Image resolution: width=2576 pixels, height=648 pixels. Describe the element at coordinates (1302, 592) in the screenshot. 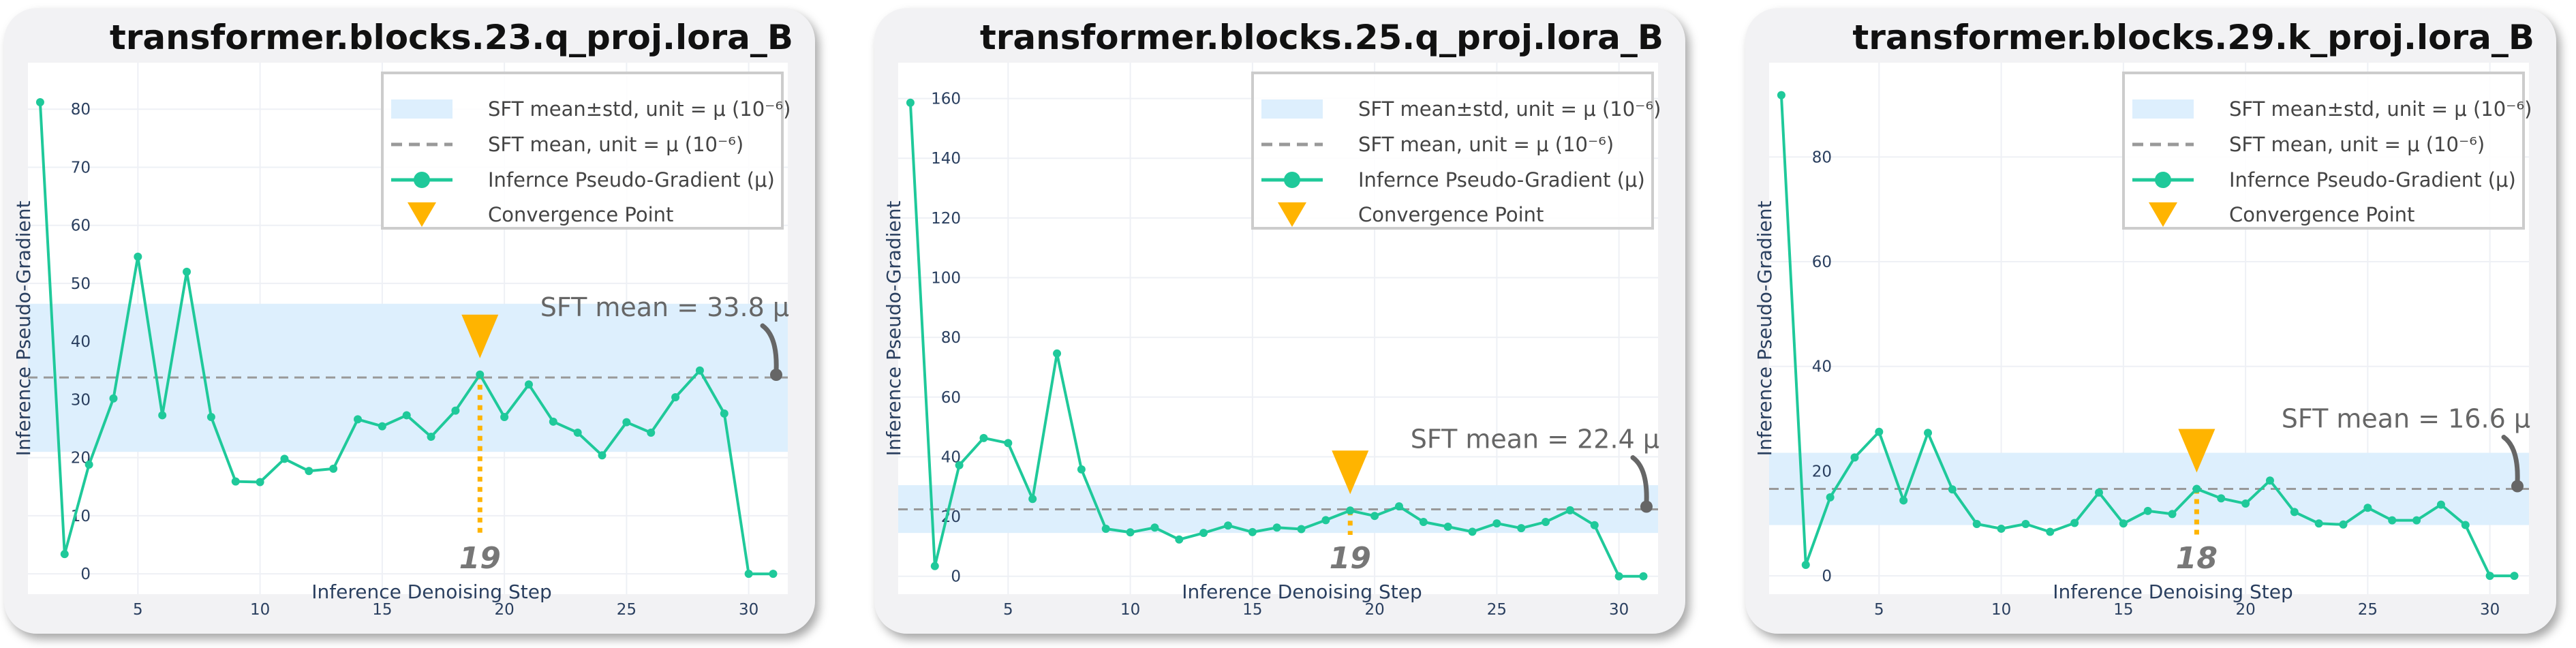

I see `x-axis-label: Inference Denoising Step` at that location.